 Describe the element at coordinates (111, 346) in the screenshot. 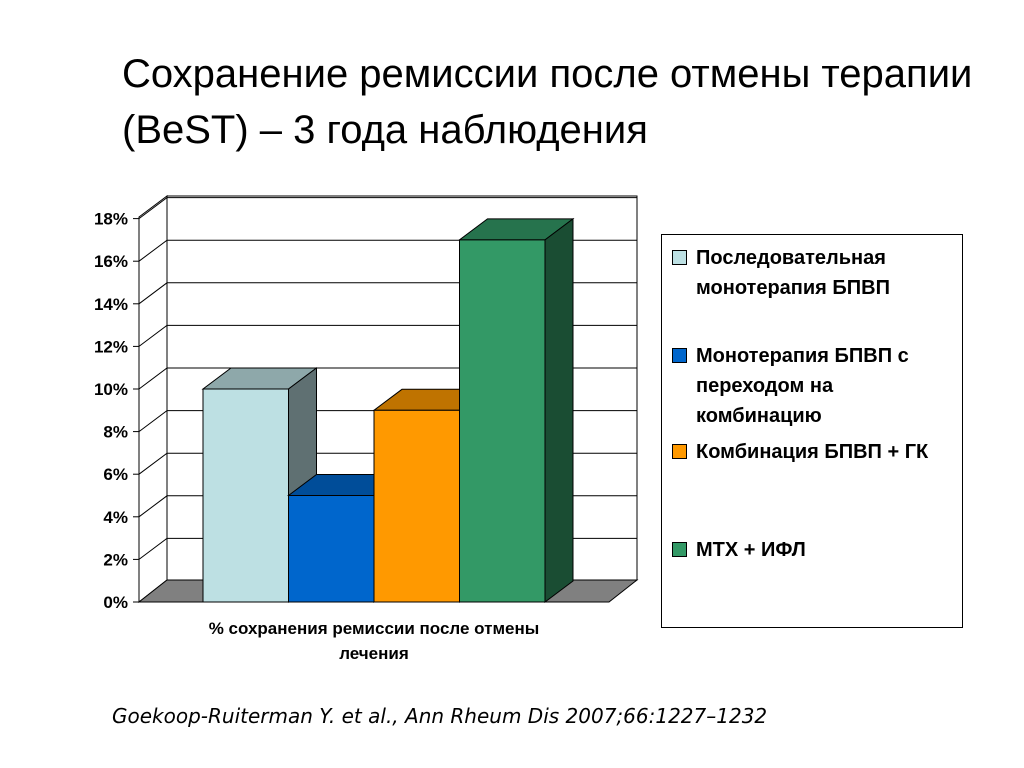

I see `y-tick-label: 12%` at that location.